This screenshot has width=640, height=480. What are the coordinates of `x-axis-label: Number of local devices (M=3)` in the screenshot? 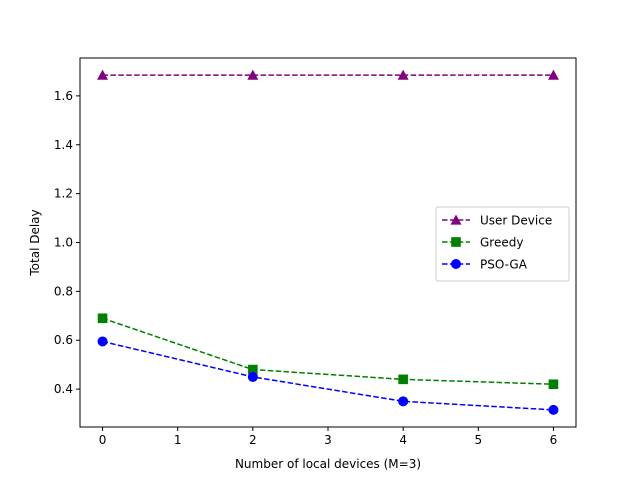 It's located at (328, 464).